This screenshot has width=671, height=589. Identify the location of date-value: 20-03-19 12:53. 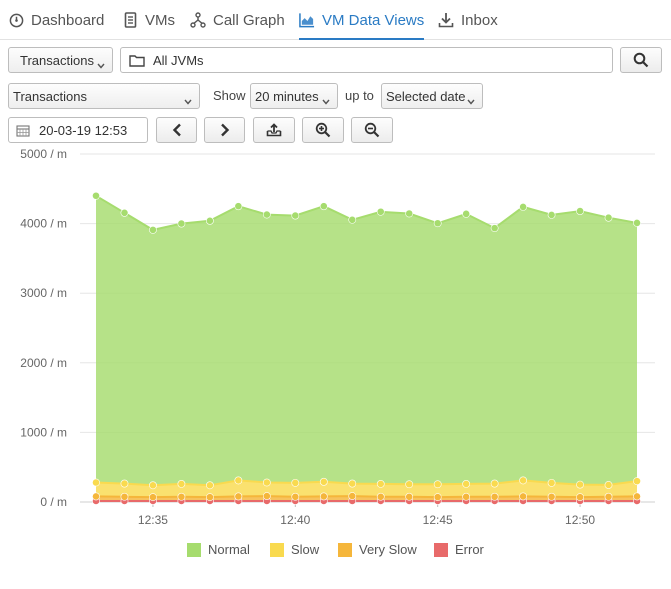
(83, 130).